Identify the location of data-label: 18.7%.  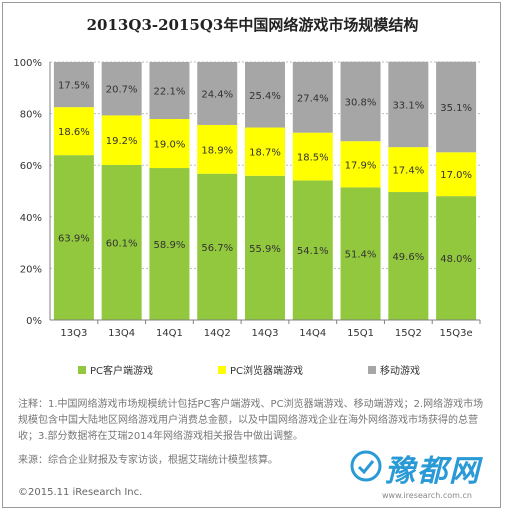
(265, 153).